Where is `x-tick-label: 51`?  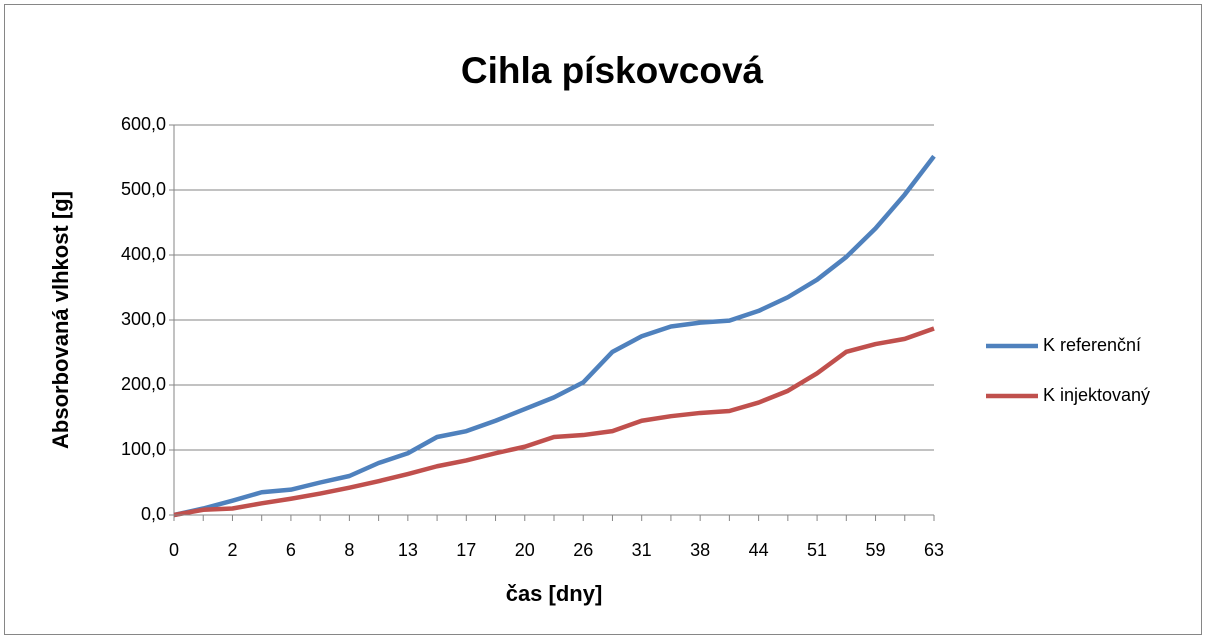 x-tick-label: 51 is located at coordinates (817, 550).